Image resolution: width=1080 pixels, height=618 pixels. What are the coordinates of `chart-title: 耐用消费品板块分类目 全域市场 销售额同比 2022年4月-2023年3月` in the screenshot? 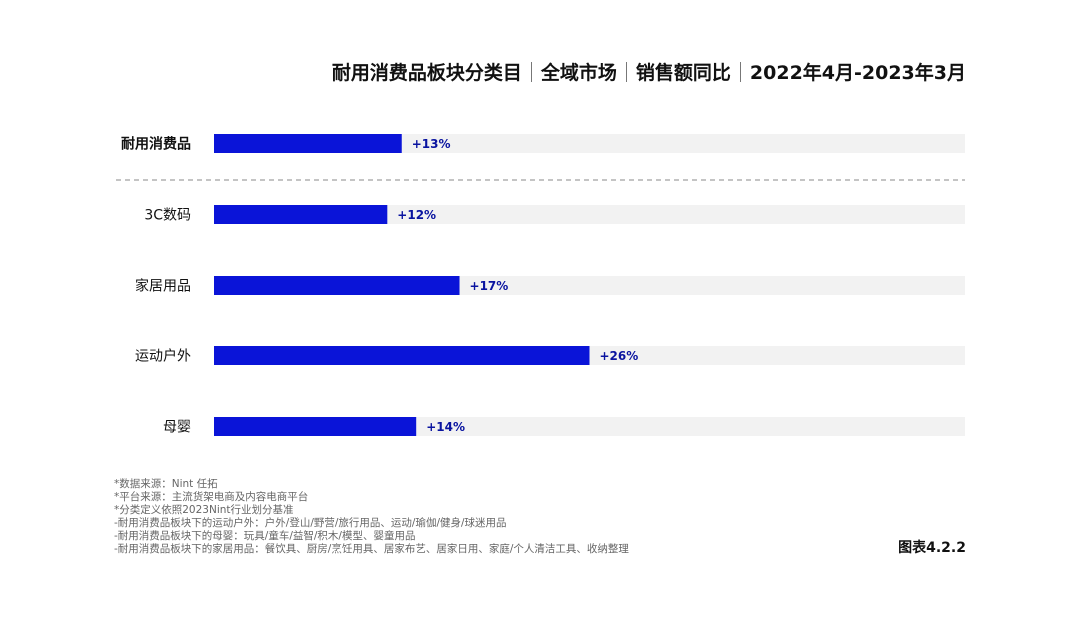 It's located at (649, 71).